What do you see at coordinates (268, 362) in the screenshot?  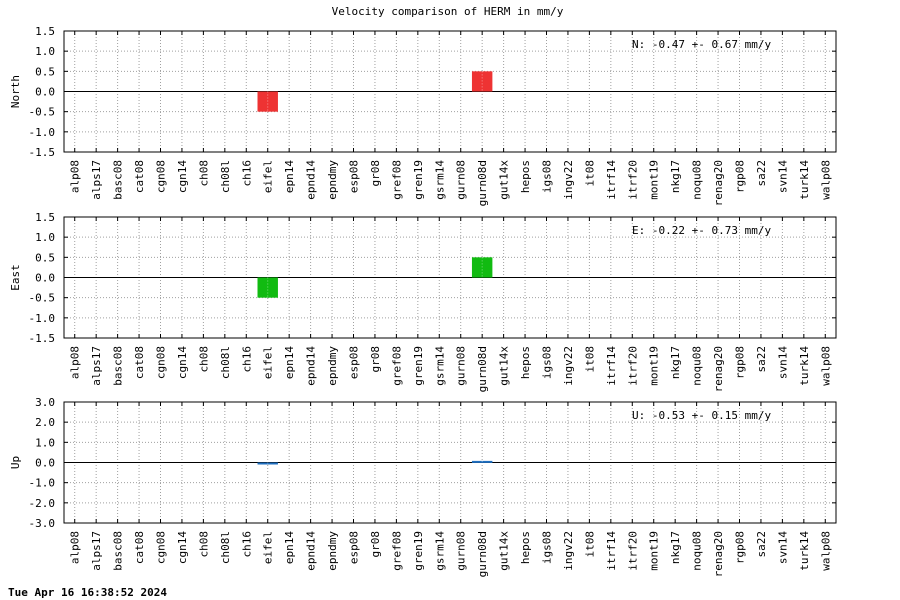 I see `east-xtick-label-eifel: eifel` at bounding box center [268, 362].